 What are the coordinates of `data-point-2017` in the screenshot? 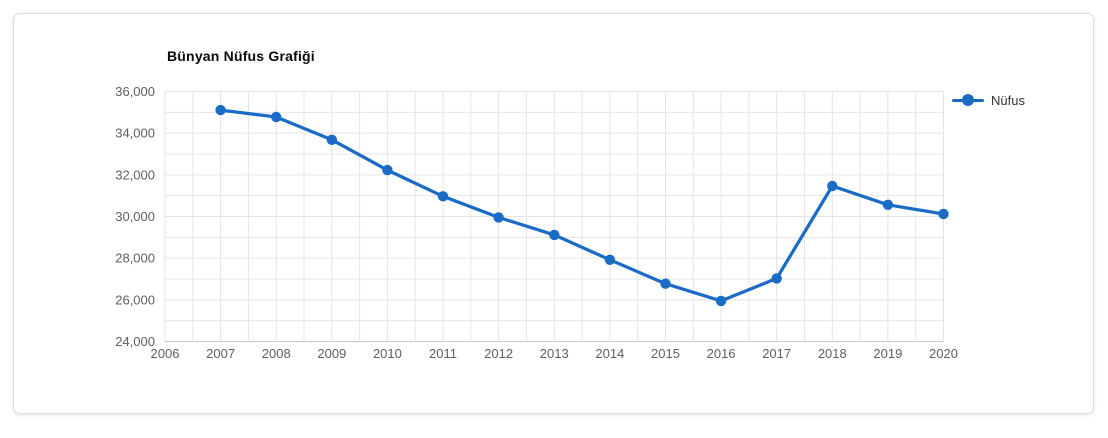 It's located at (776, 278).